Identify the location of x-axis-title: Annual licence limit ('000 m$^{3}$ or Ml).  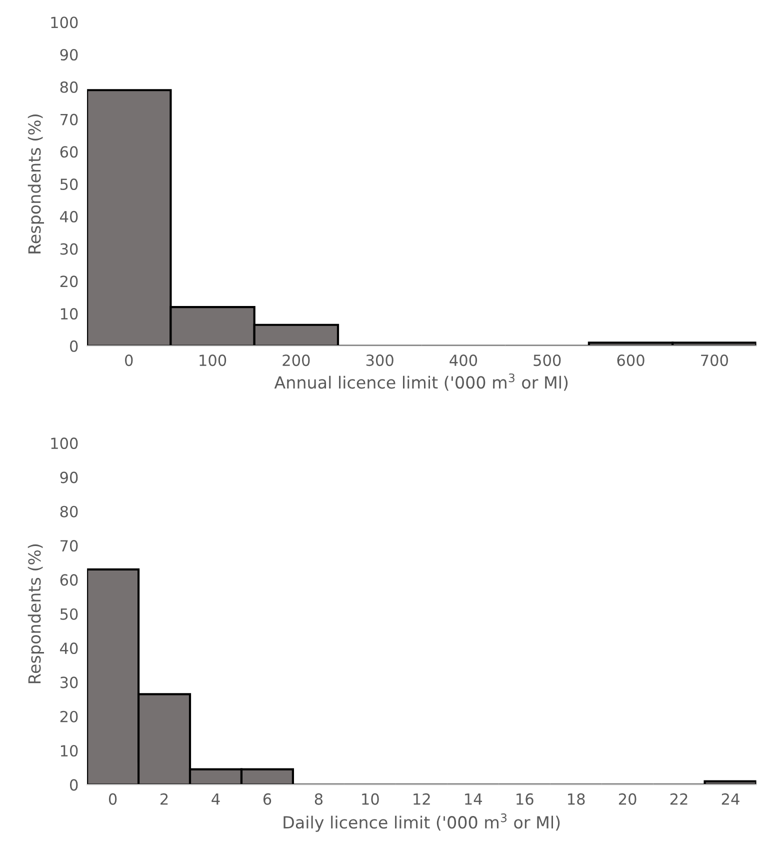
(421, 382).